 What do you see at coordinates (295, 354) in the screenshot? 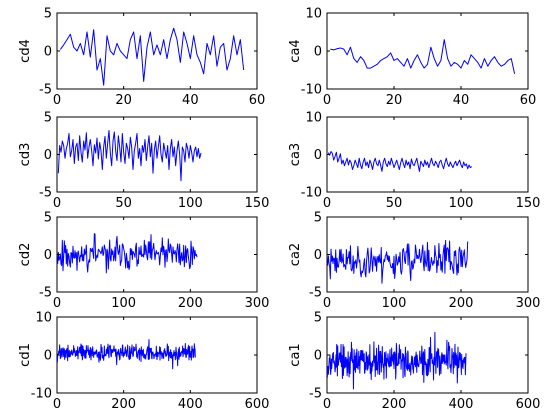
I see `y-axis-label: ca1` at bounding box center [295, 354].